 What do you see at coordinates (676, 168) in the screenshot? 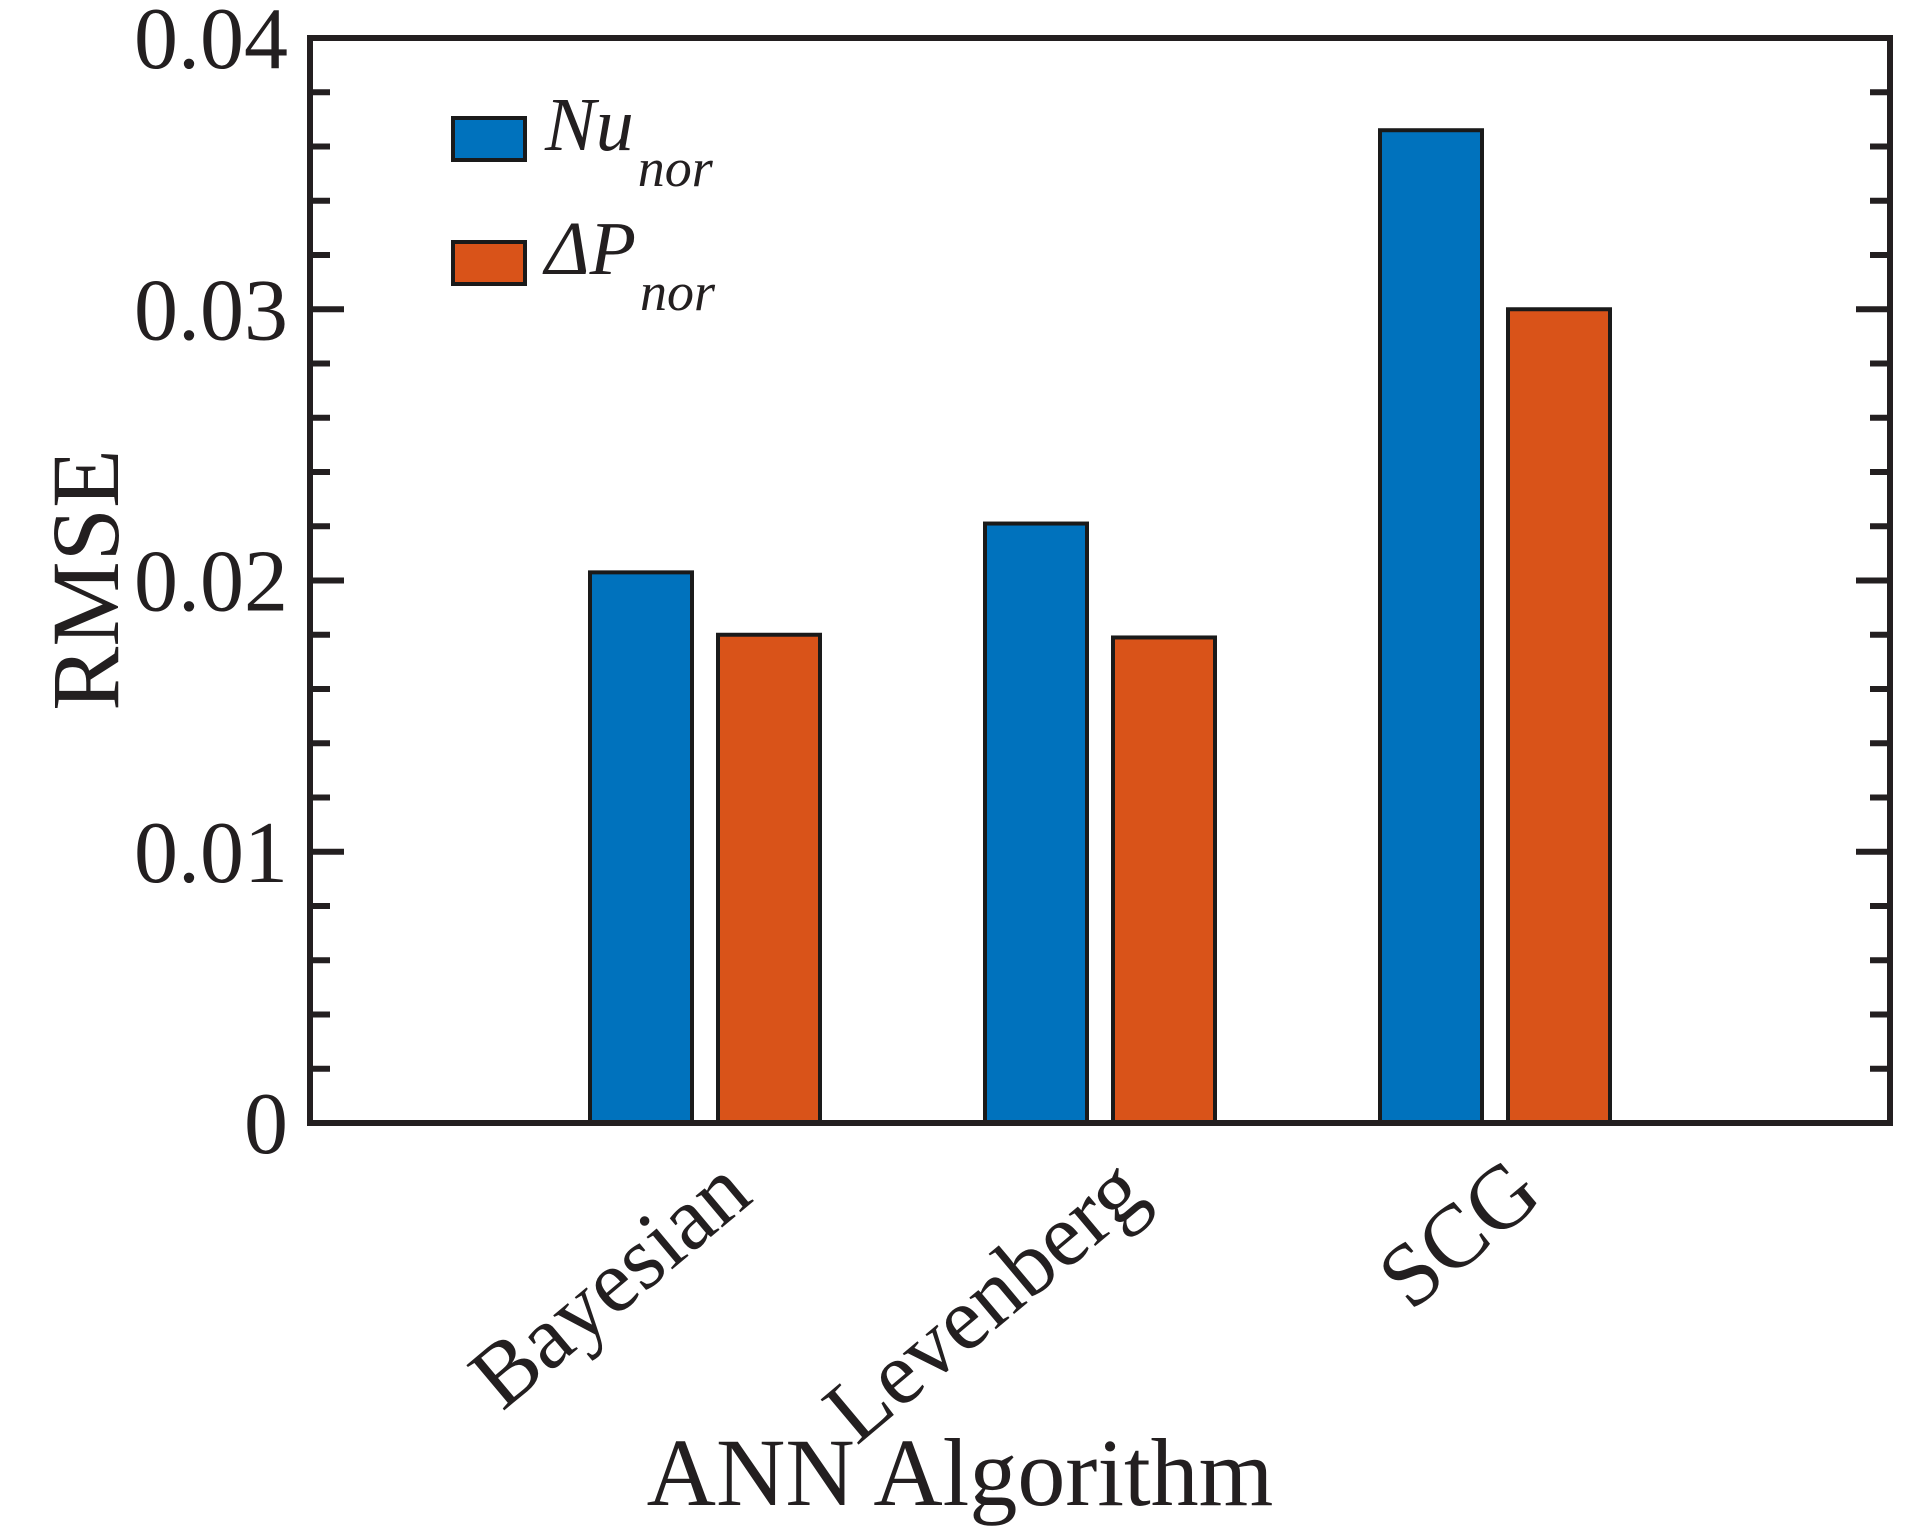
I see `legend-label-nu-sub: nor` at bounding box center [676, 168].